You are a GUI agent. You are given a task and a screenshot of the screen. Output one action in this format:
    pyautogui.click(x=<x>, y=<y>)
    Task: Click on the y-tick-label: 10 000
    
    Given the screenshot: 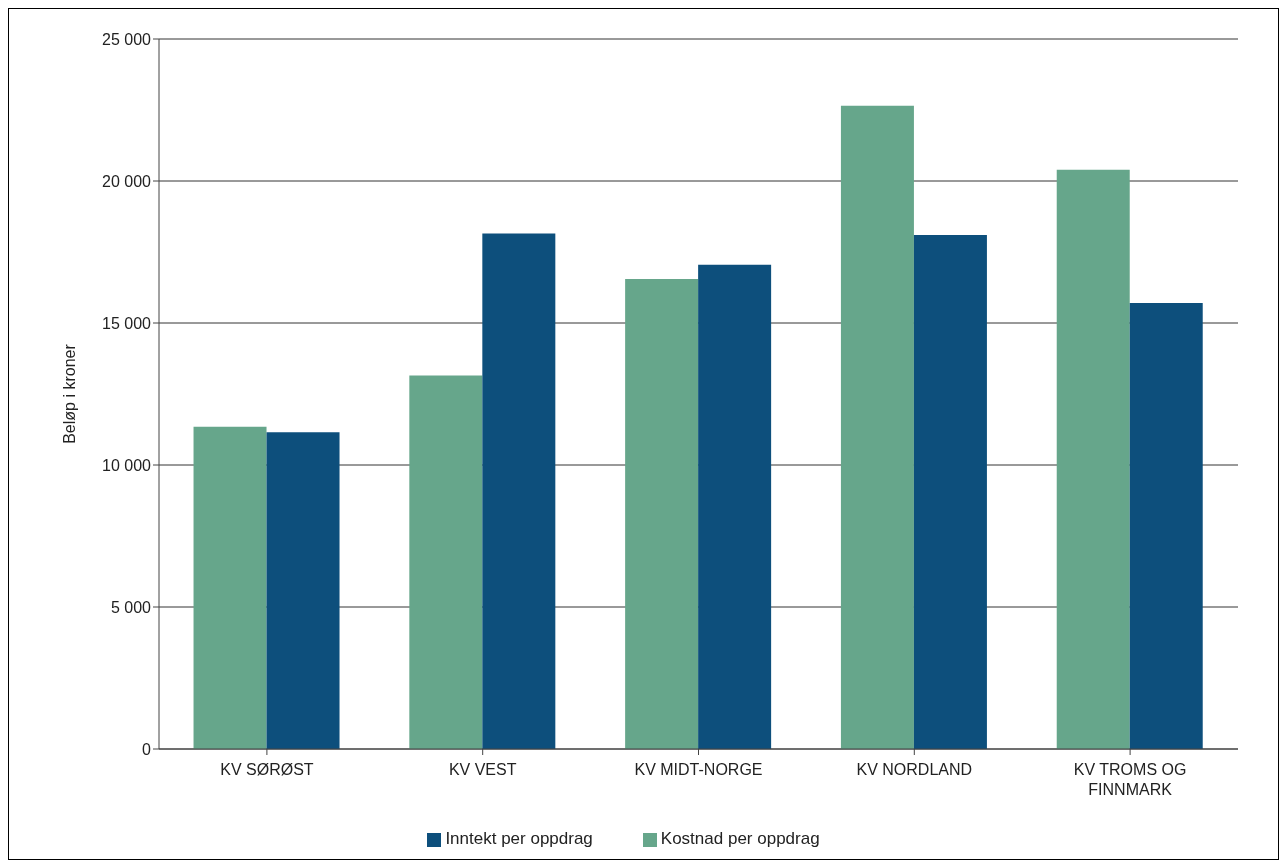 What is the action you would take?
    pyautogui.click(x=127, y=465)
    